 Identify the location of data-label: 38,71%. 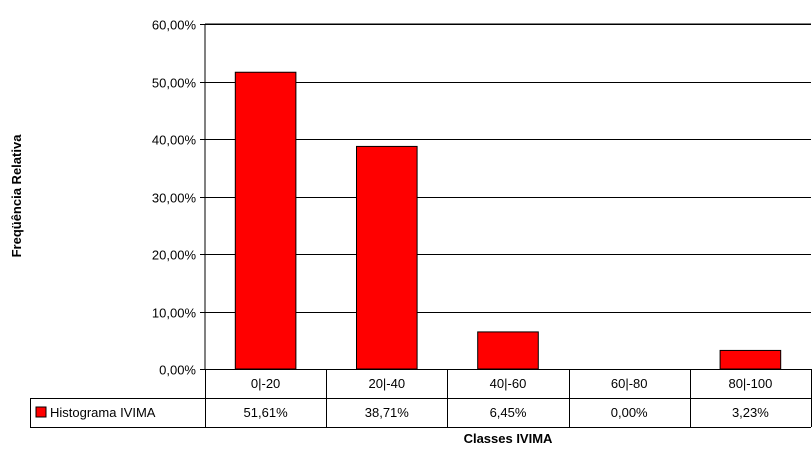
(387, 412).